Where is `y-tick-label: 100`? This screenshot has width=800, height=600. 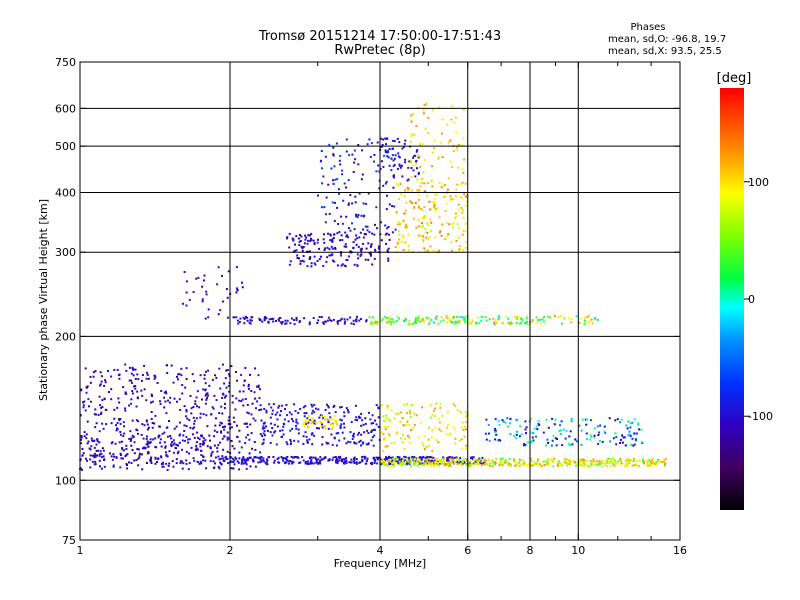
y-tick-label: 100 is located at coordinates (65, 480).